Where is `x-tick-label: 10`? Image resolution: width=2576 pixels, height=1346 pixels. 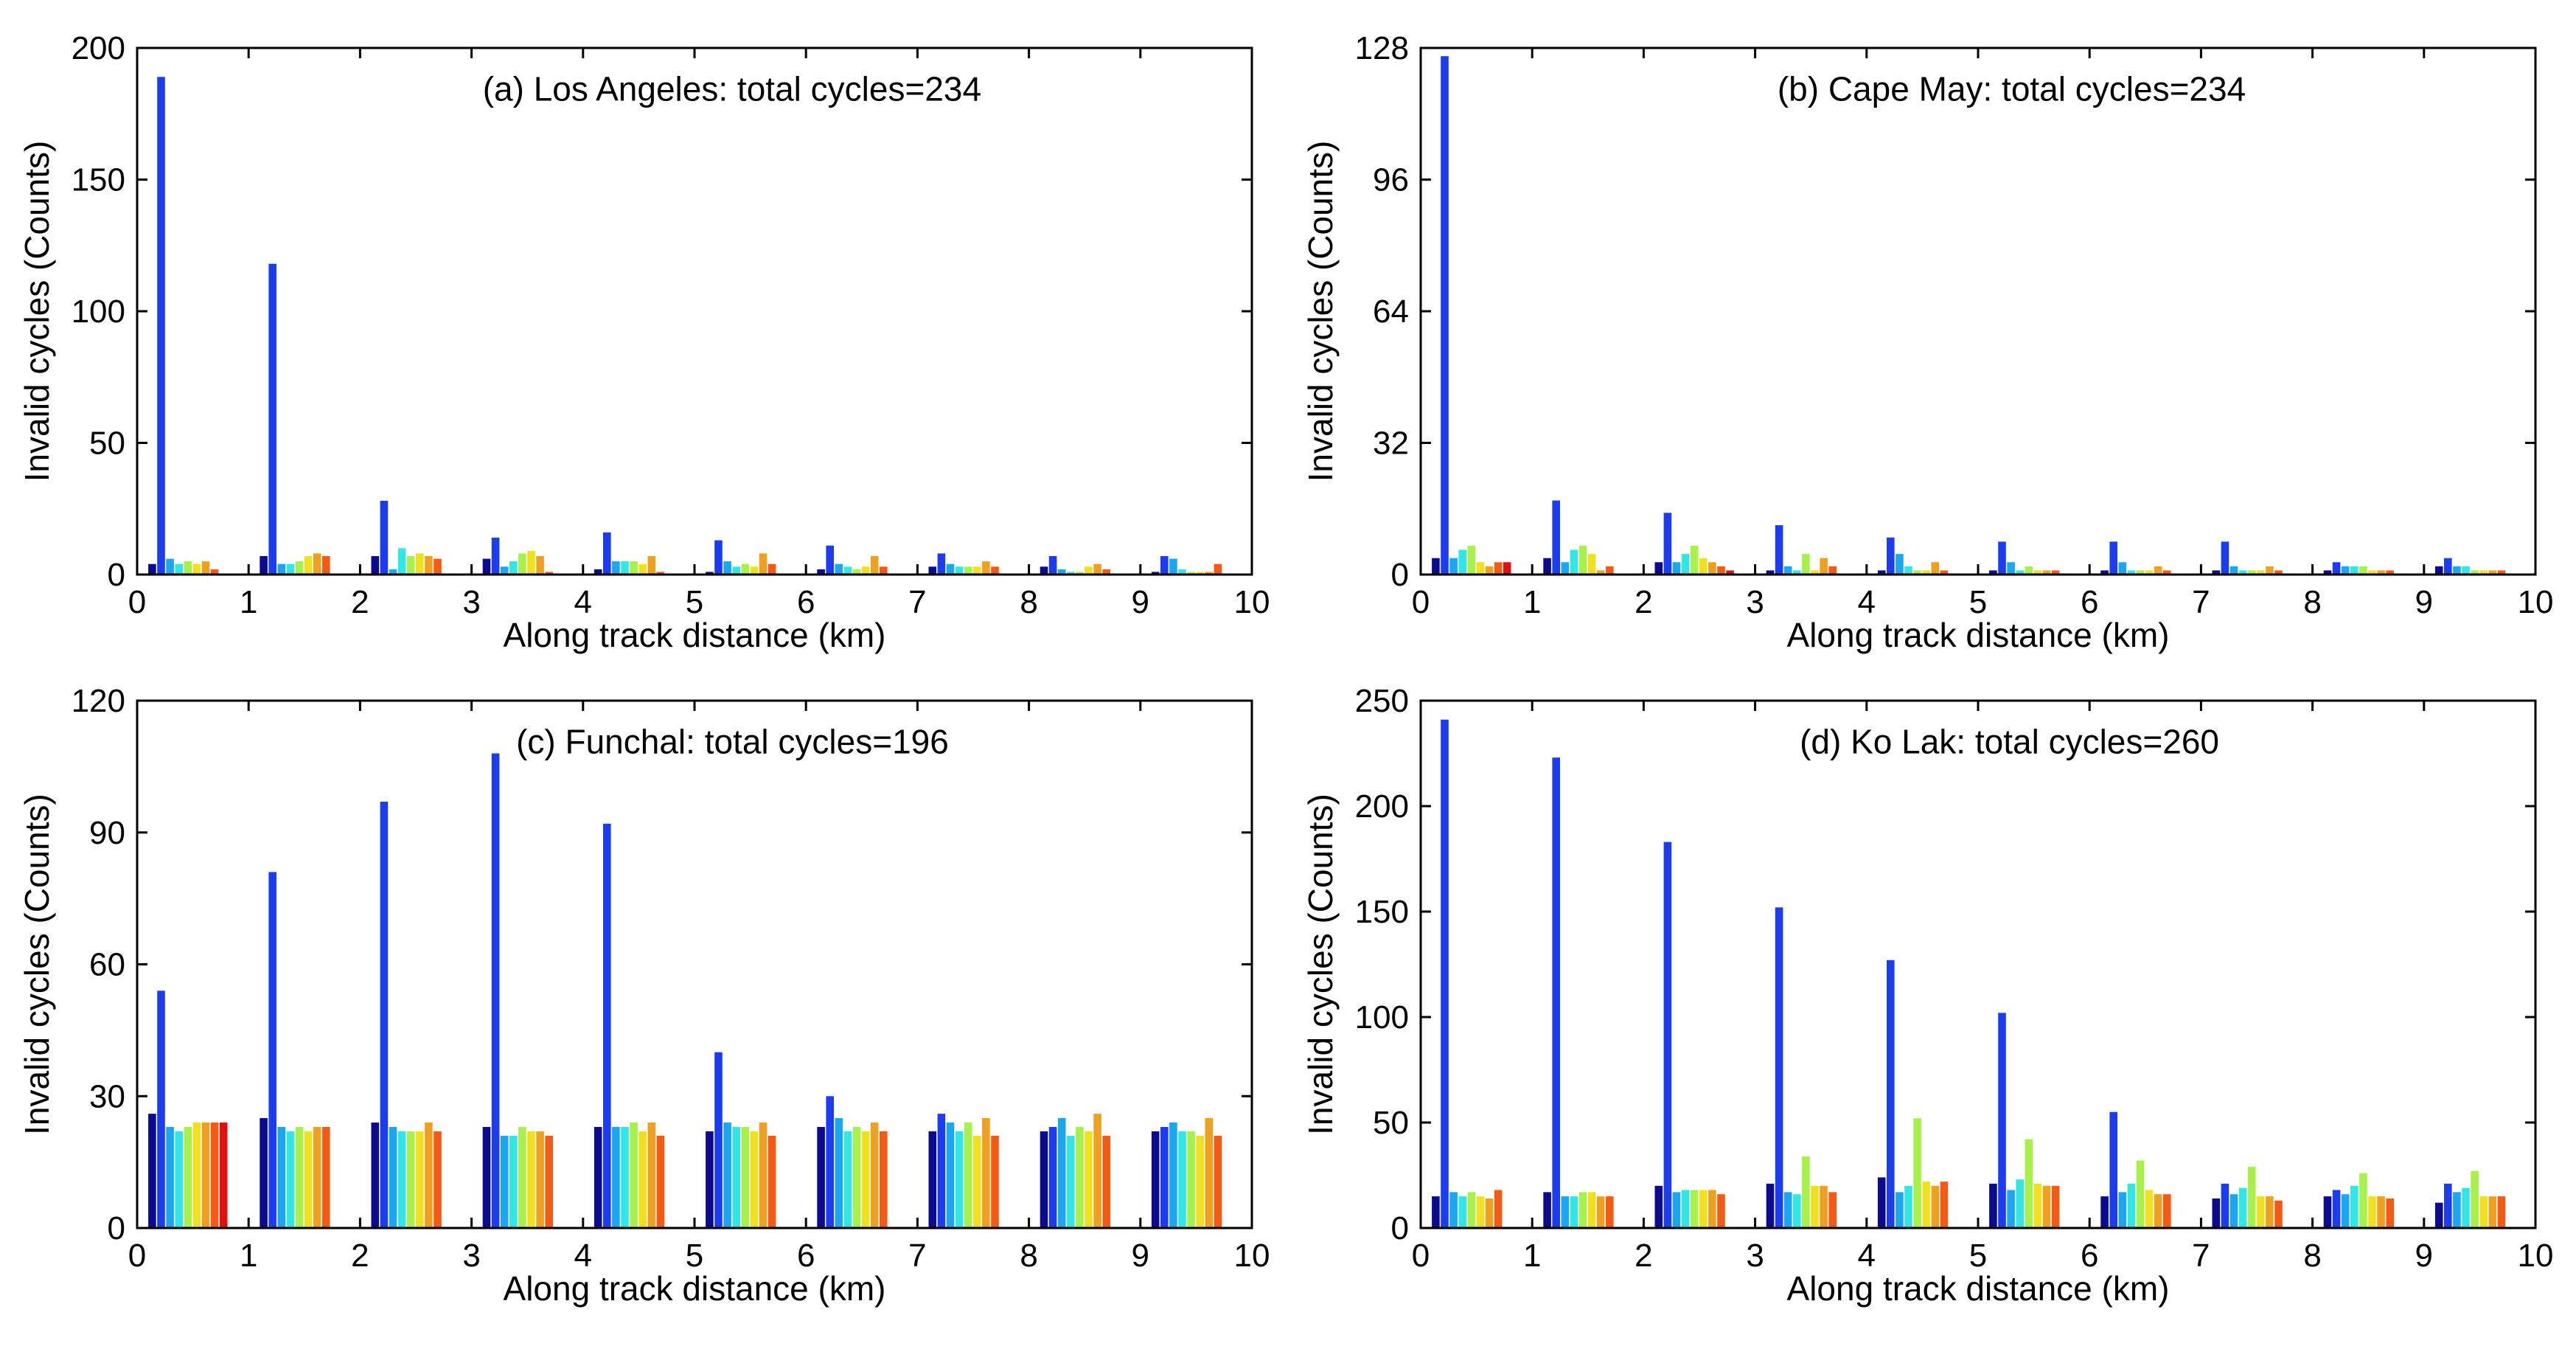 x-tick-label: 10 is located at coordinates (1252, 1256).